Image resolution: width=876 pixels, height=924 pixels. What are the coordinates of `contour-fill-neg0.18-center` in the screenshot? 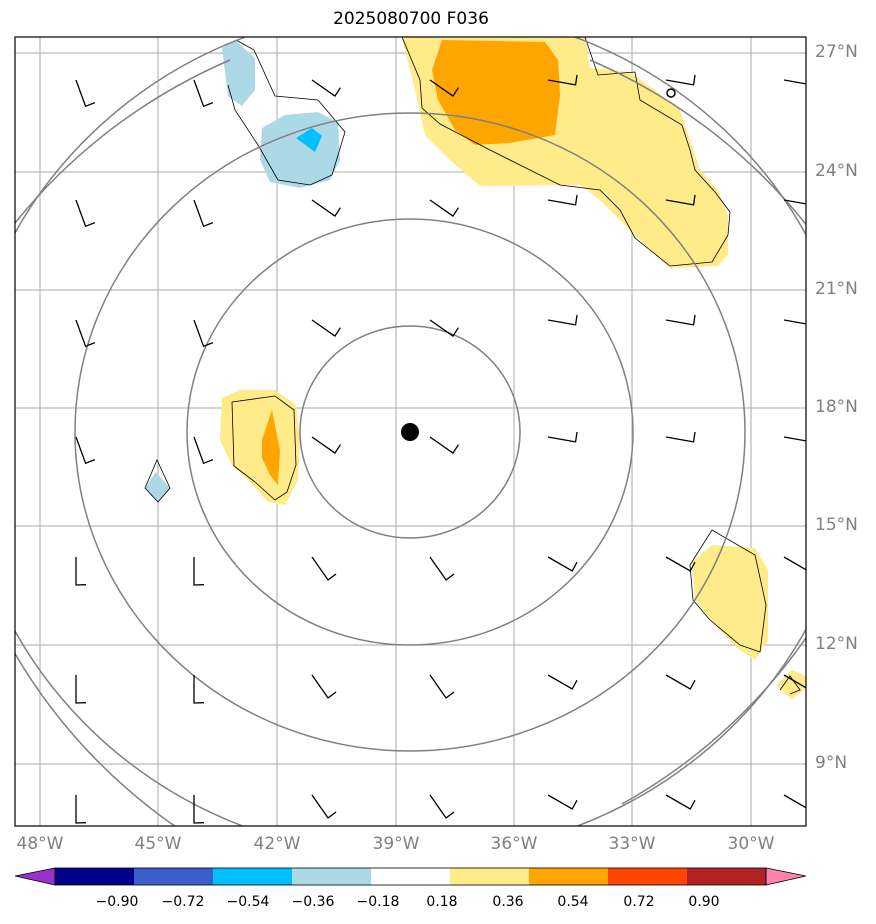 It's located at (300, 150).